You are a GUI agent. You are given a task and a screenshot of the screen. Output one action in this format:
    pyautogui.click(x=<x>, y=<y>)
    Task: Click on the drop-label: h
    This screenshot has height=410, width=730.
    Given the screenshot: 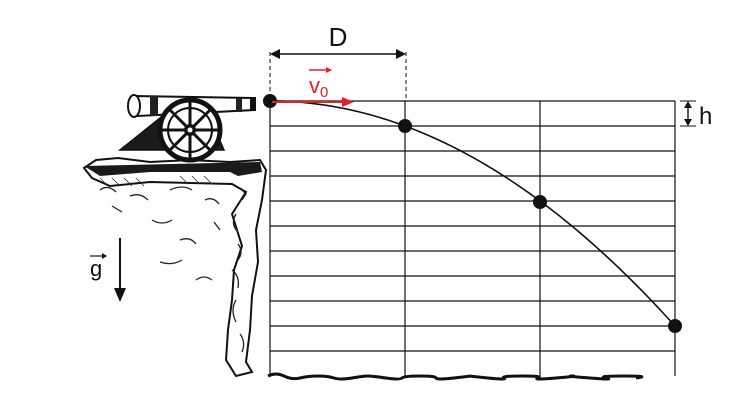 What is the action you would take?
    pyautogui.click(x=705, y=116)
    